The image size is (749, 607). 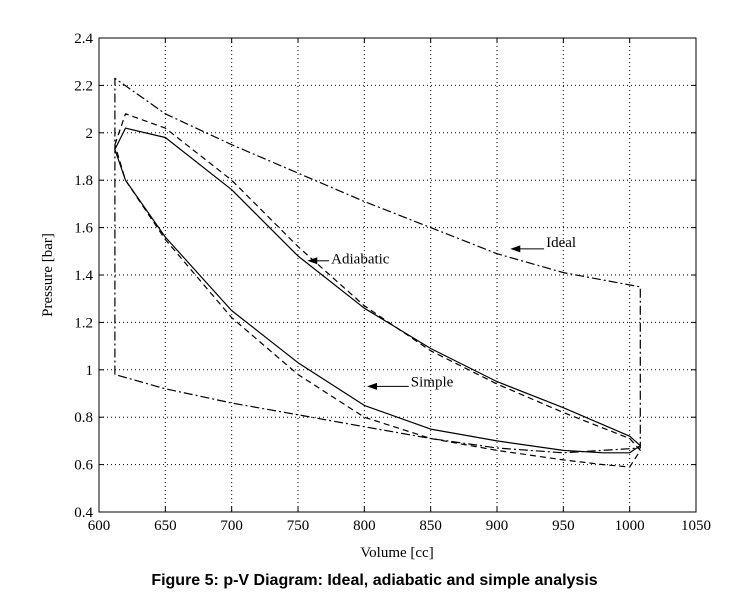 I want to click on x-tick-label: 600, so click(x=99, y=526).